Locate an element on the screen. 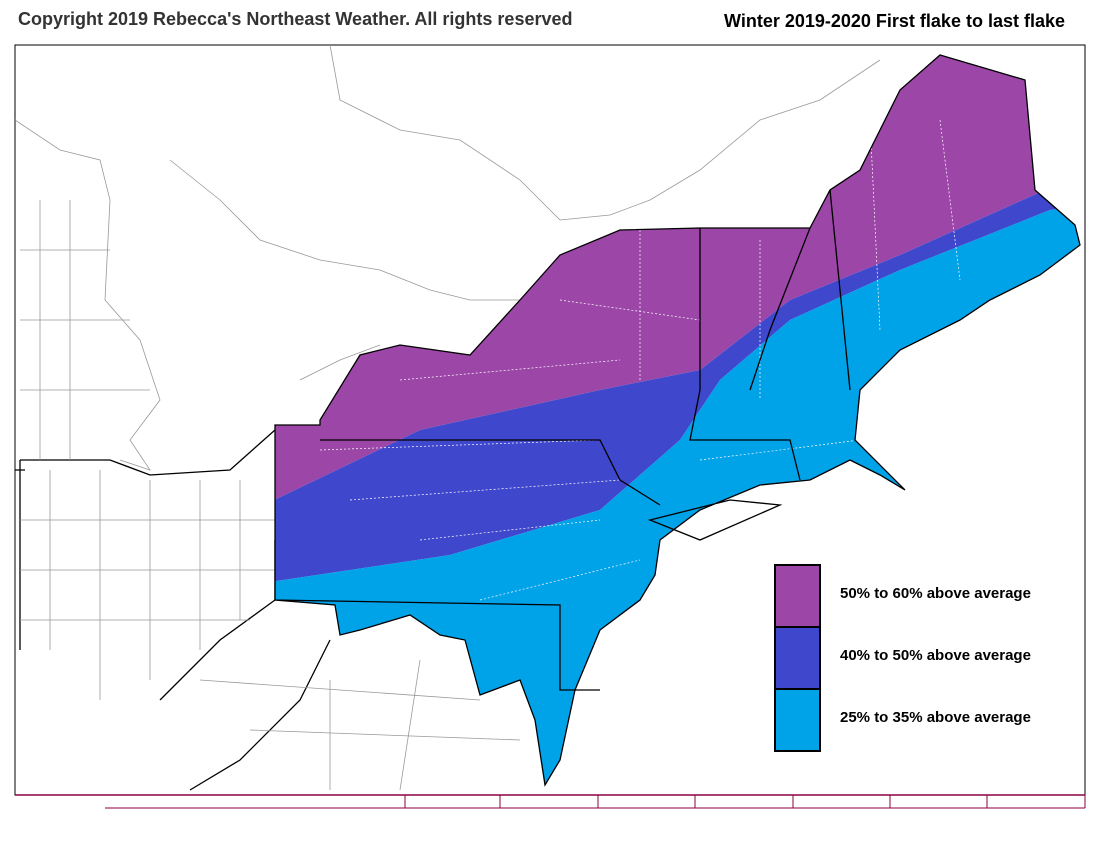  legend-label: 50% to 60% above average is located at coordinates (935, 593).